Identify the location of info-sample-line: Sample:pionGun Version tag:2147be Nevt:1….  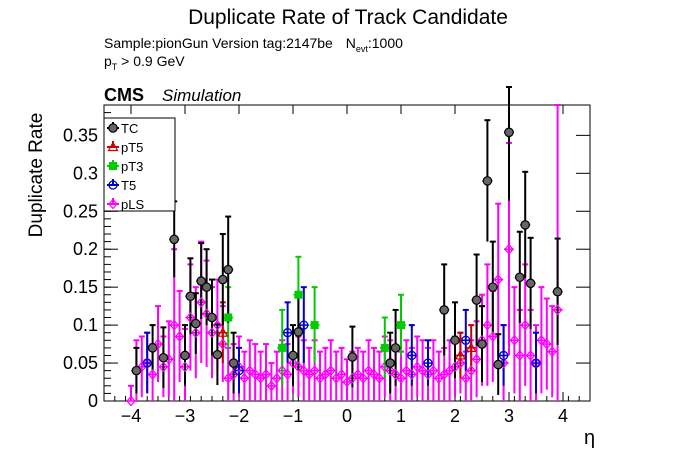
(253, 44).